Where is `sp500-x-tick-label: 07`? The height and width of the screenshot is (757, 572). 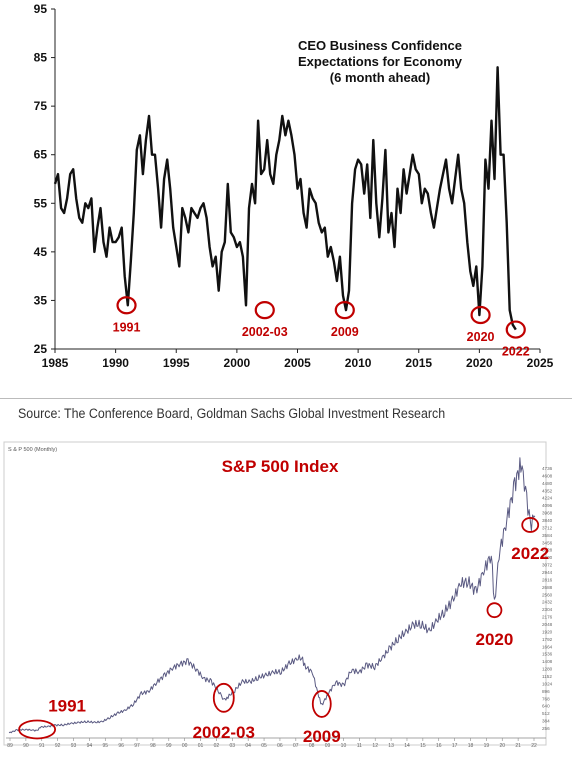
sp500-x-tick-label: 07 is located at coordinates (296, 746).